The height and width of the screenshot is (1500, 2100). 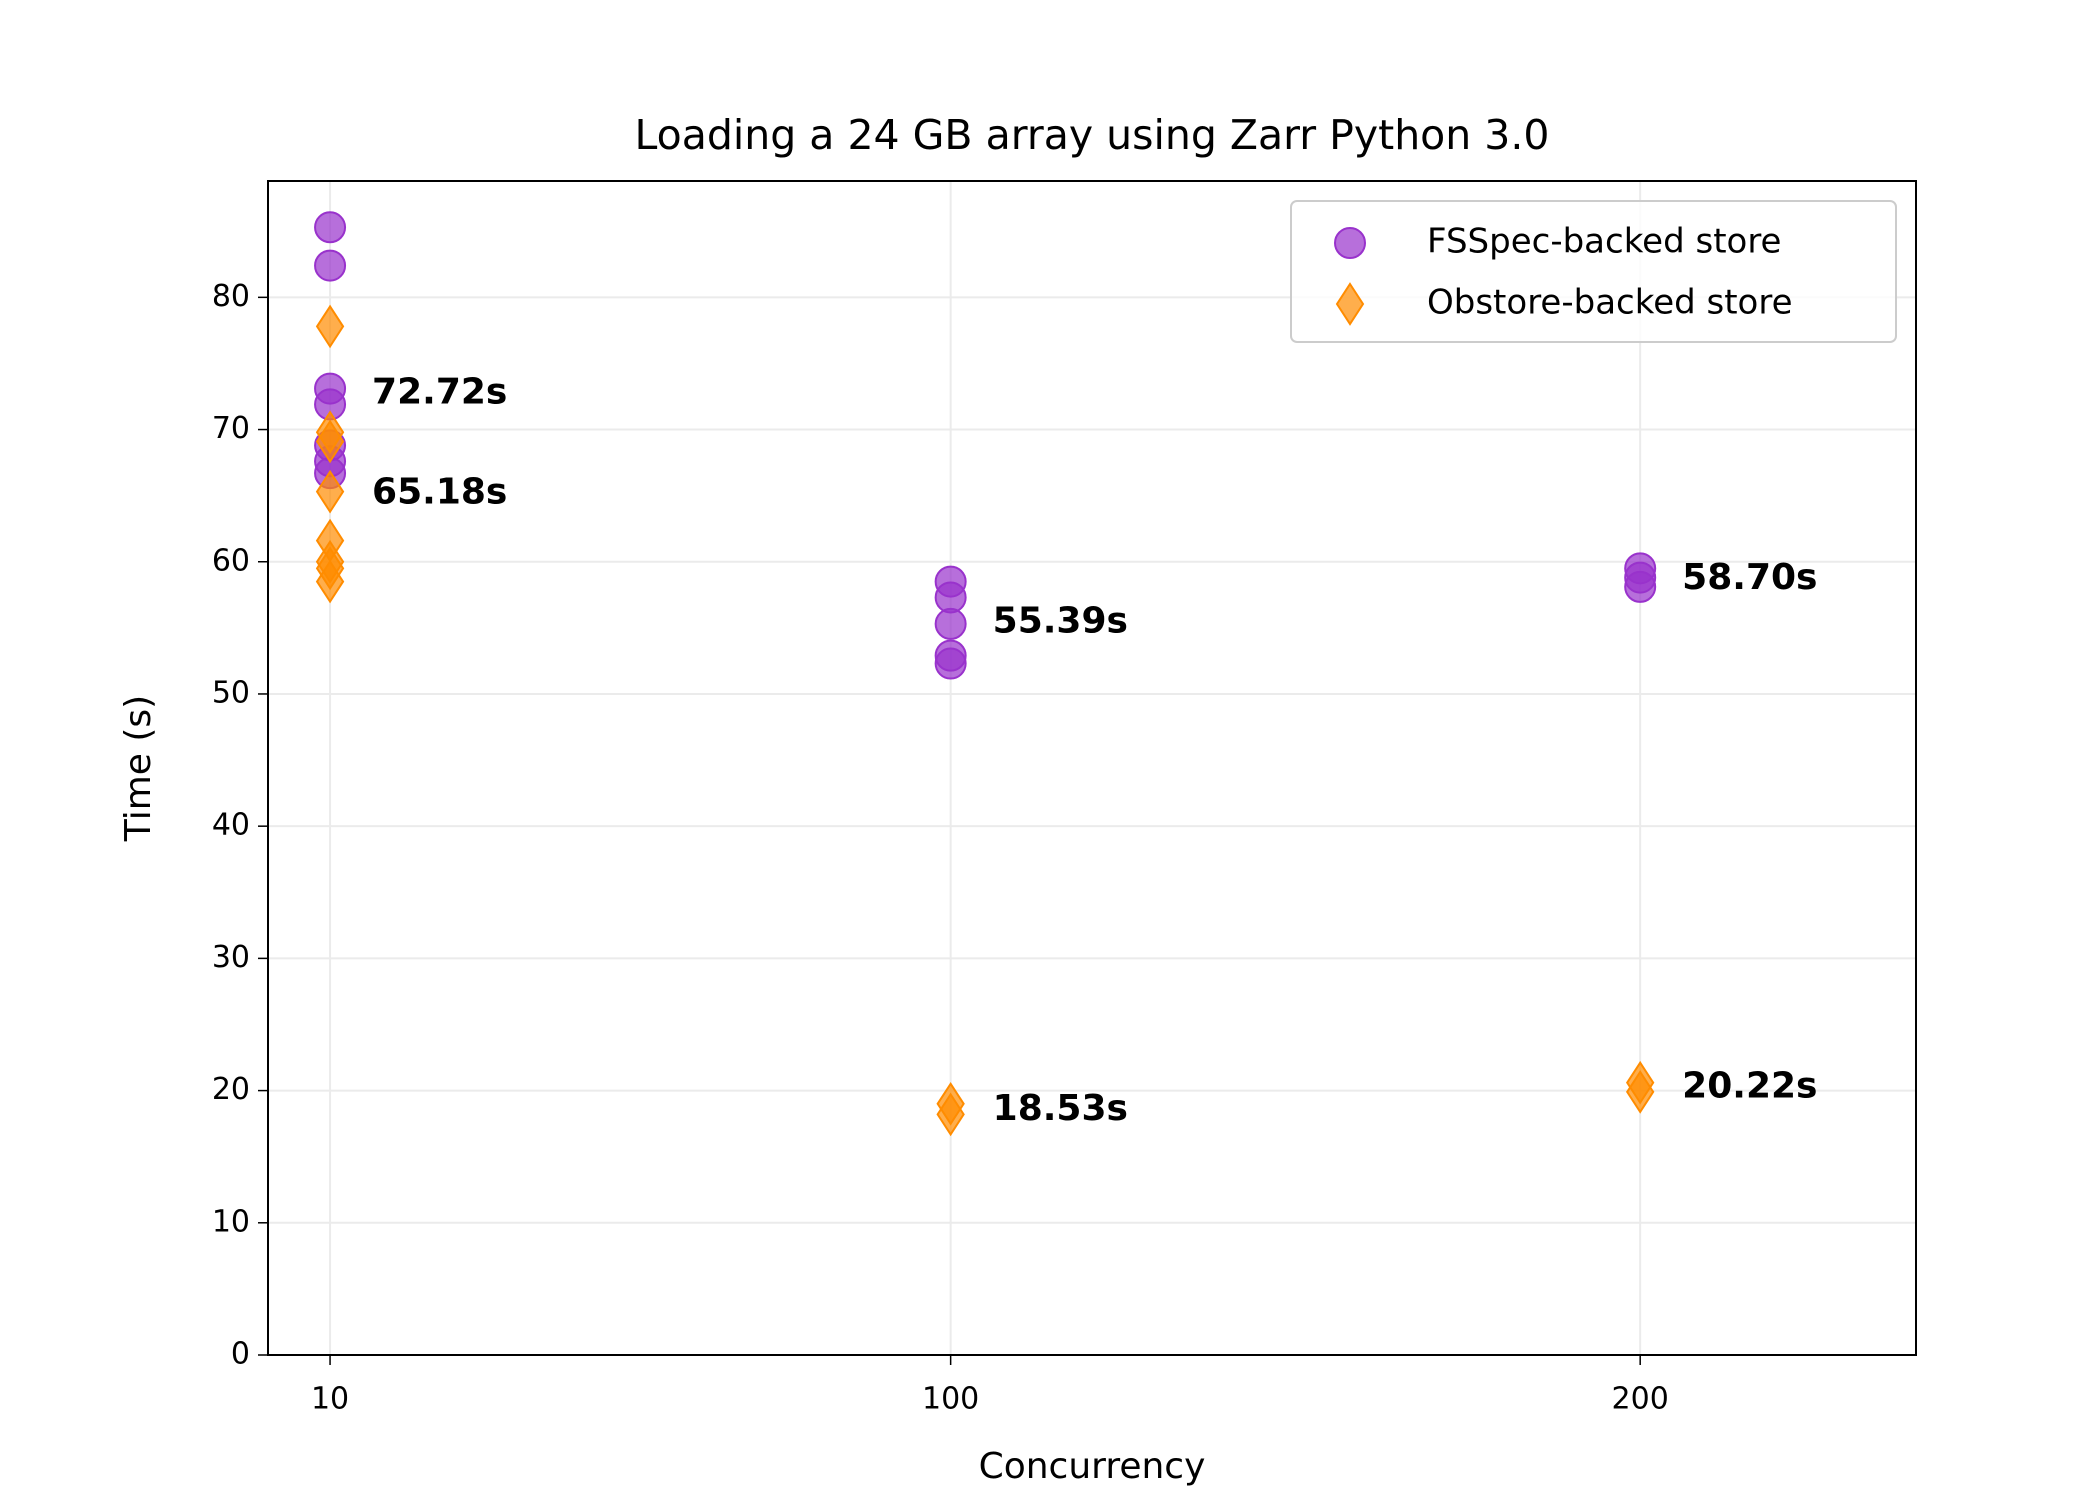 What do you see at coordinates (1060, 621) in the screenshot?
I see `annotation: 55.39s` at bounding box center [1060, 621].